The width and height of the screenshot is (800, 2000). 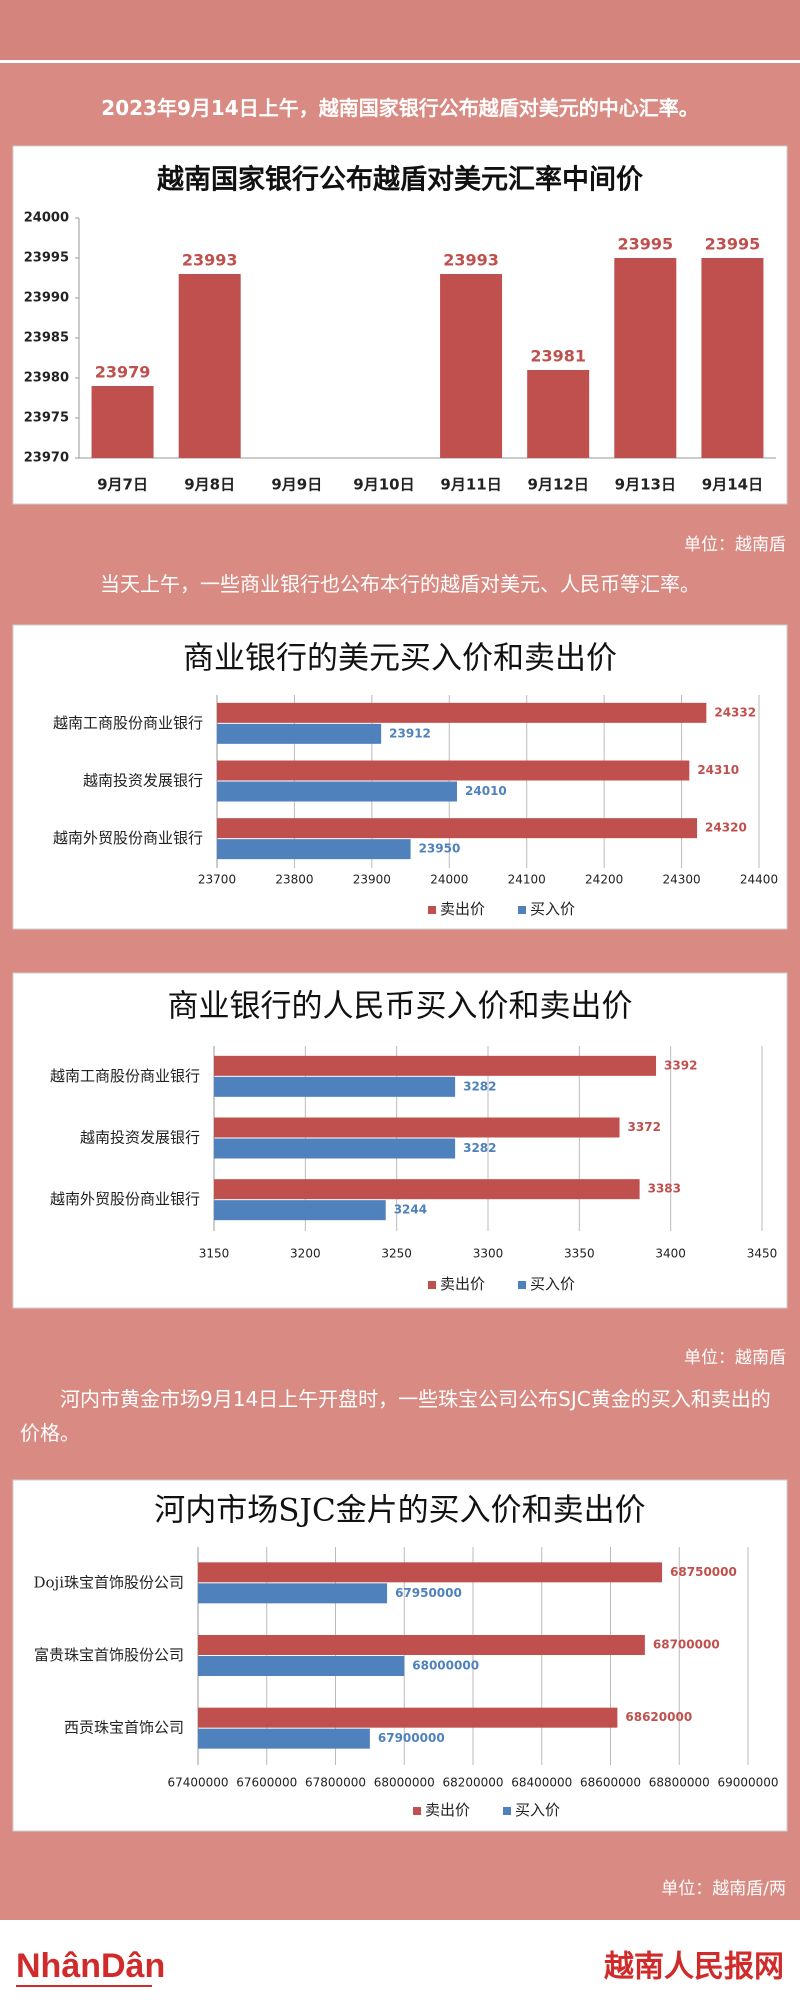 I want to click on value-label: 3244, so click(x=410, y=1210).